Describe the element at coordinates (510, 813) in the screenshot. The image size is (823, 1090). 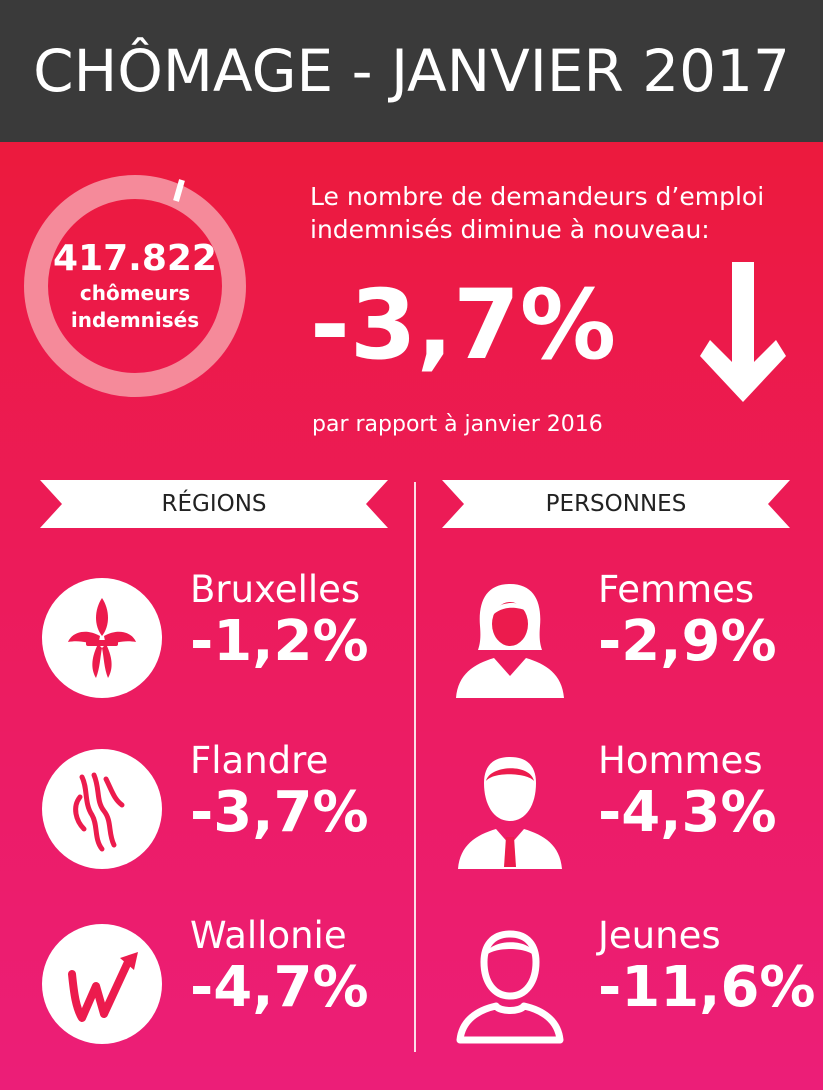
I see `man-icon` at that location.